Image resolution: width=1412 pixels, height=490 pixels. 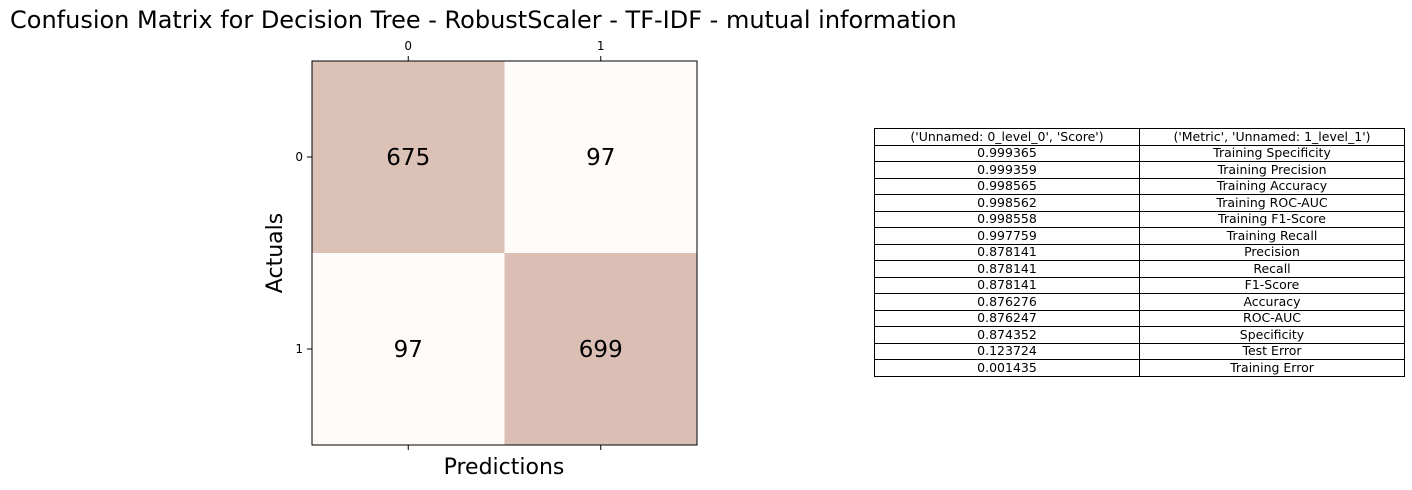 I want to click on table-row: 0.998562 Training ROC-AUC, so click(x=1139, y=203).